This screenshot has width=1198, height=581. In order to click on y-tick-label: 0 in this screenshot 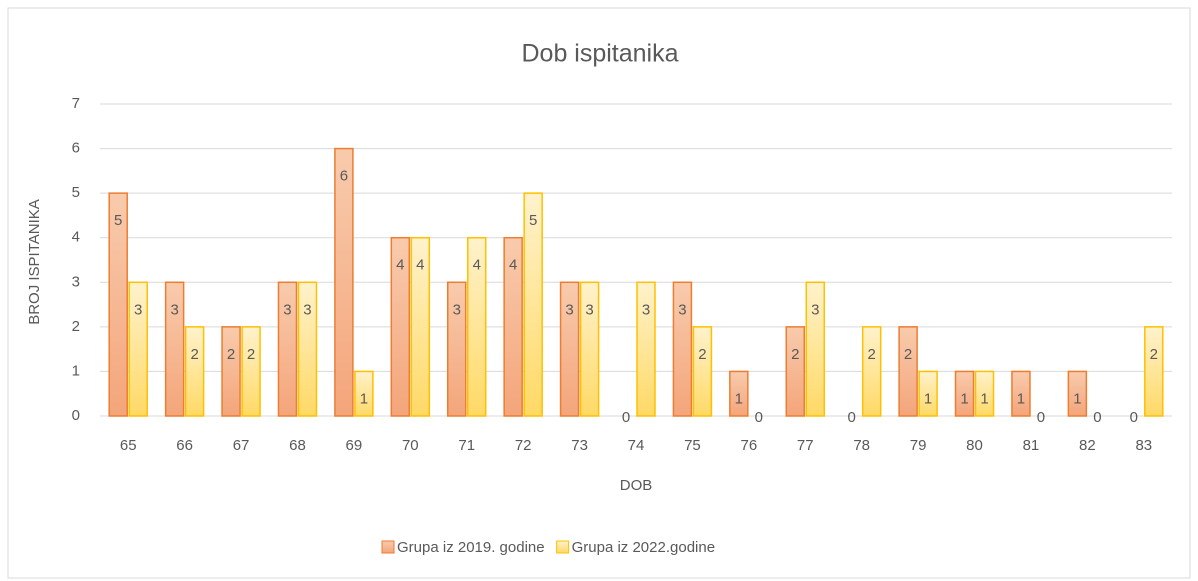, I will do `click(76, 415)`.